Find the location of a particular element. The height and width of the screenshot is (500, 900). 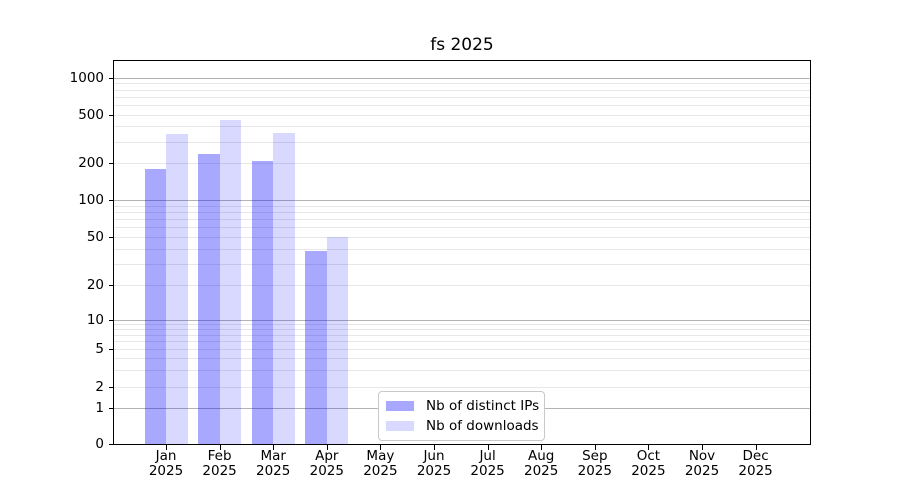

x-tick-label: Aug 2025 is located at coordinates (541, 464).